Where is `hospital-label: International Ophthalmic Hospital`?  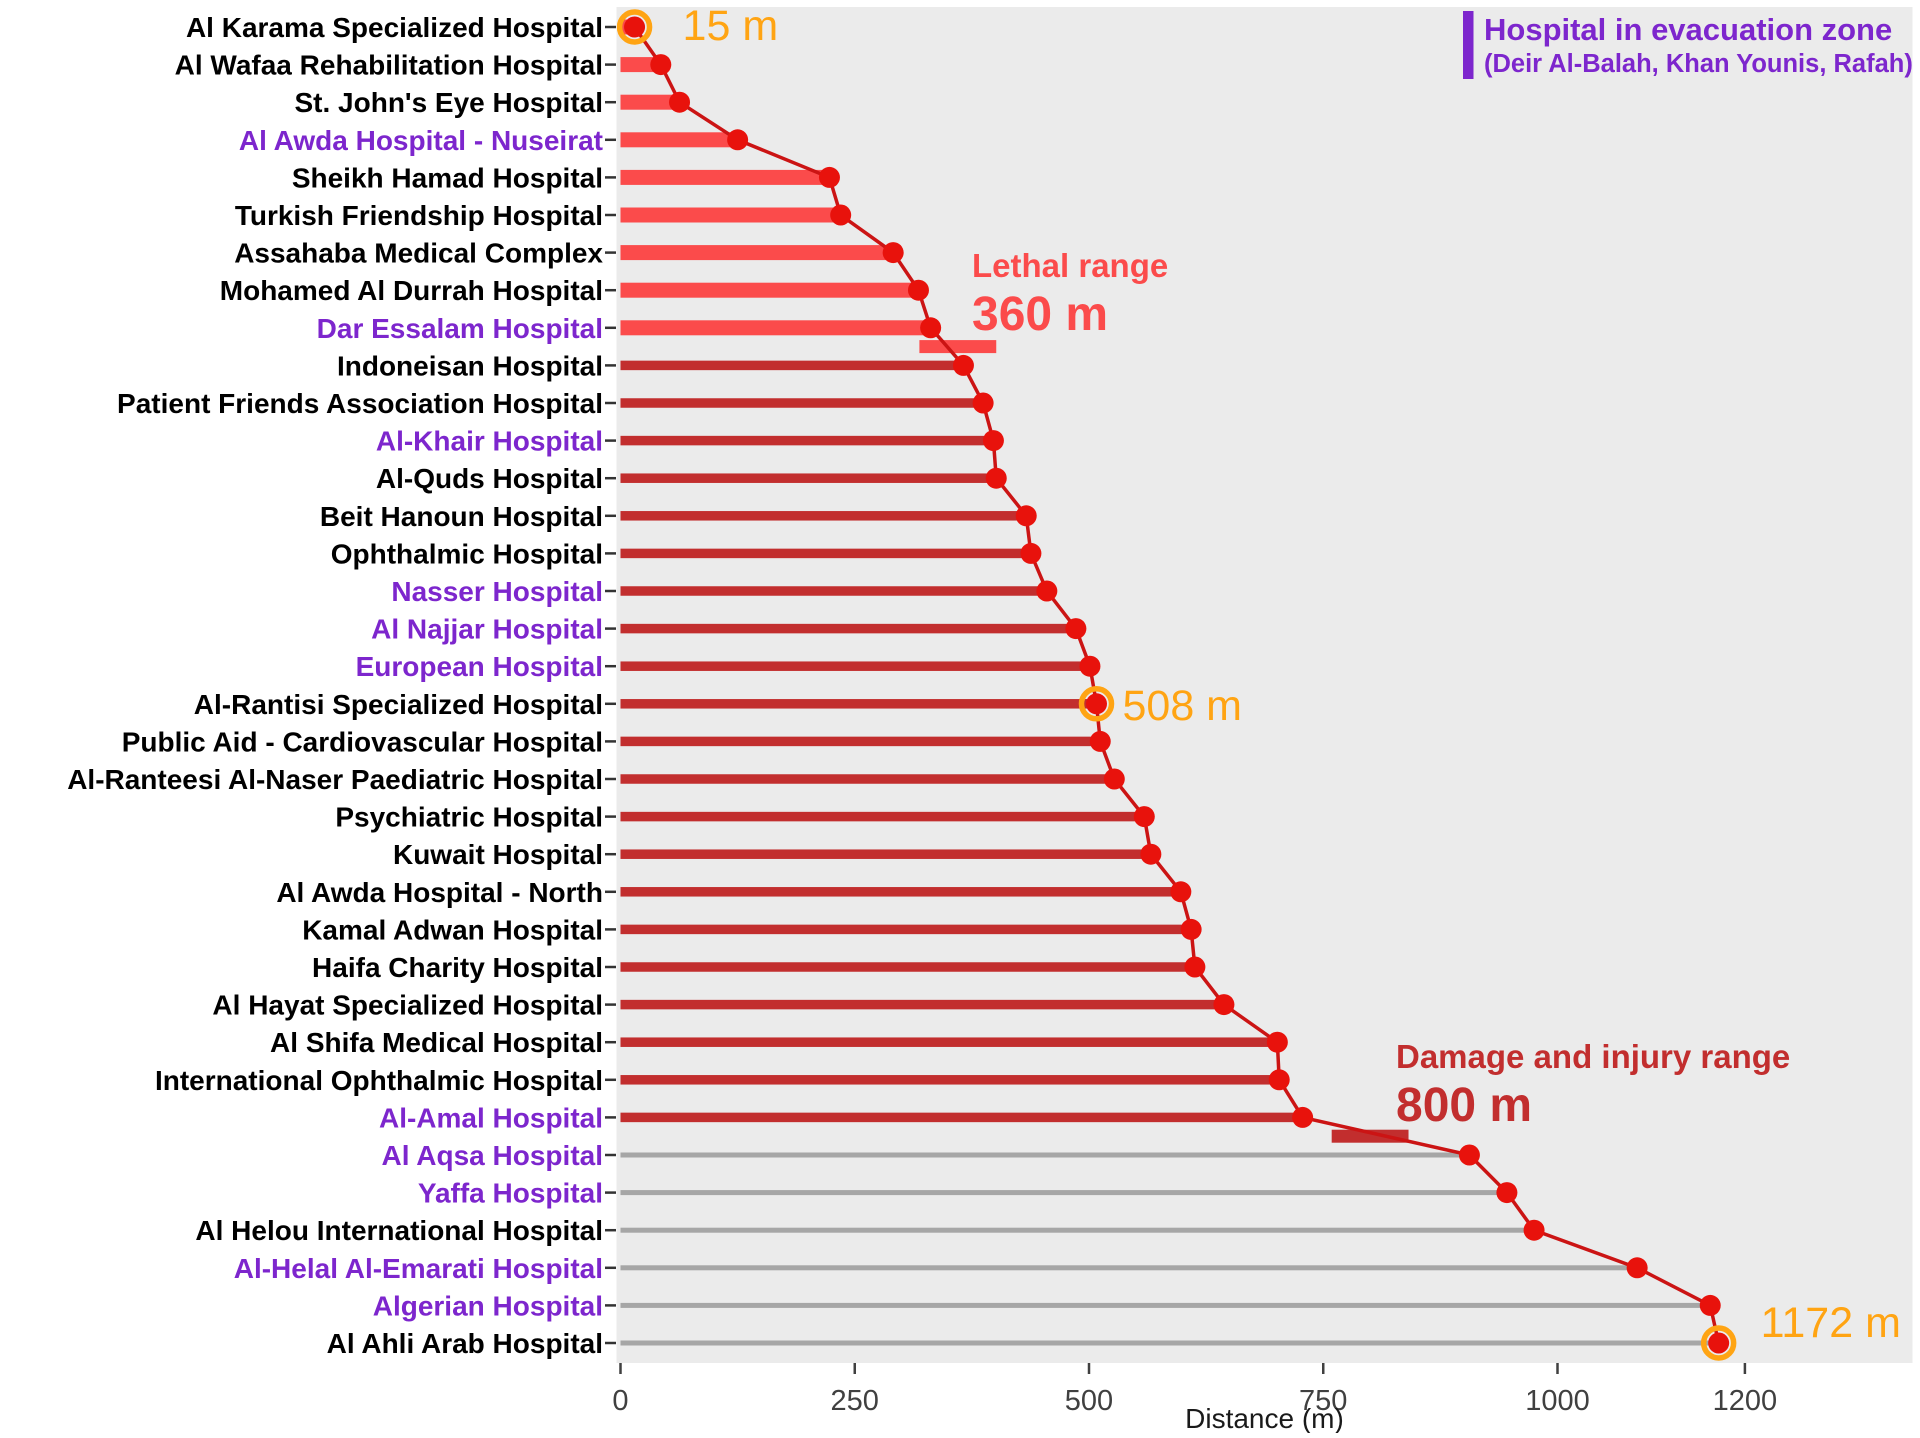 hospital-label: International Ophthalmic Hospital is located at coordinates (379, 1080).